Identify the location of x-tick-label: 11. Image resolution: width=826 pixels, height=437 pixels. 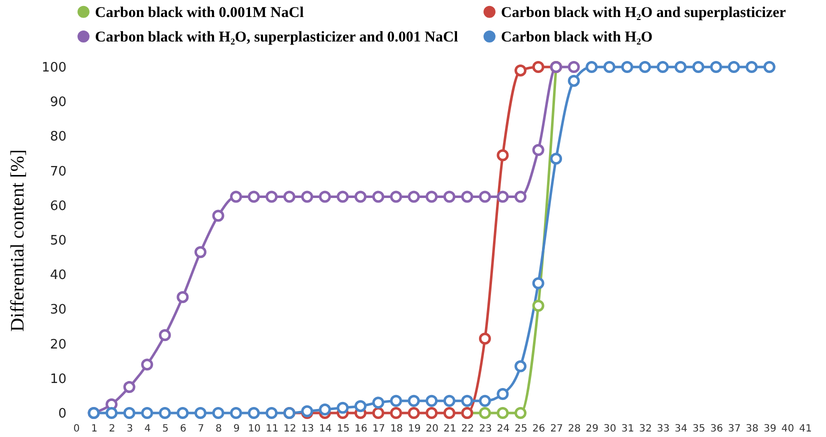
(272, 429).